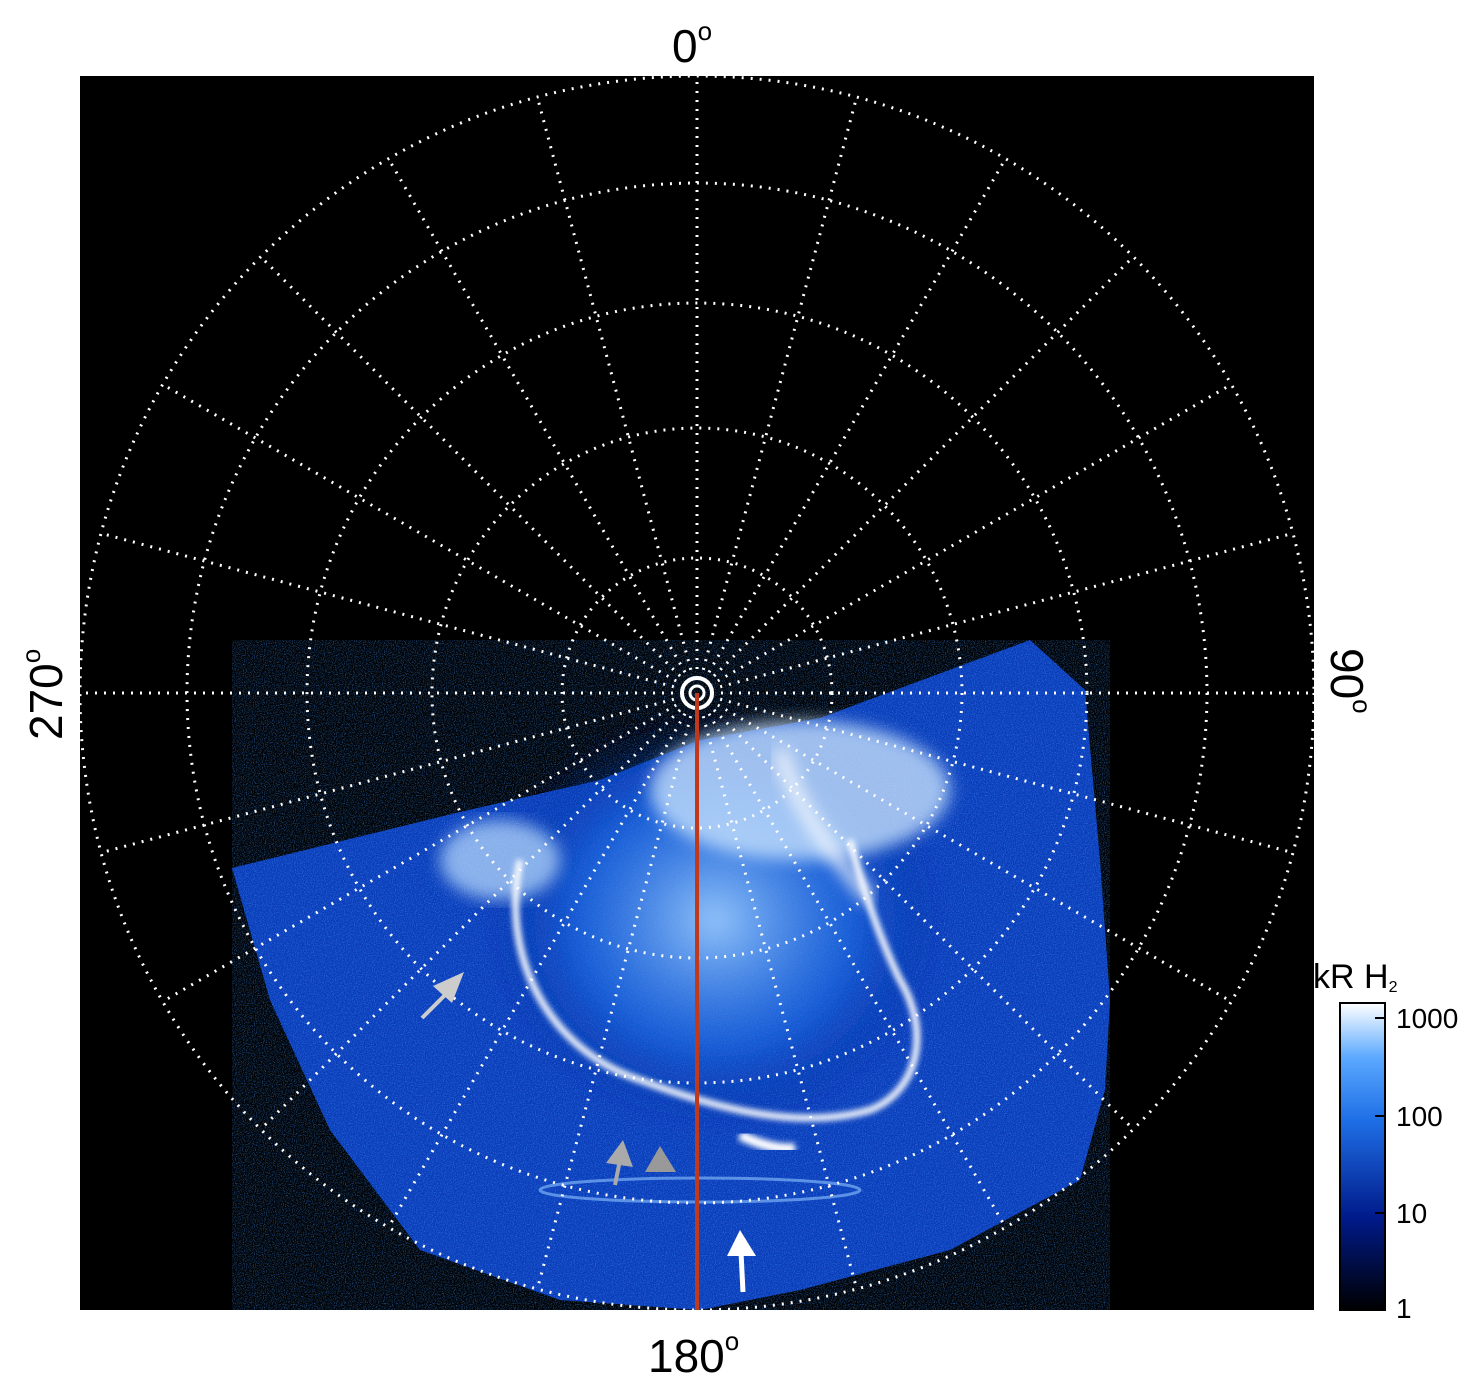  I want to click on colorbar-tick-label: 10, so click(1412, 1213).